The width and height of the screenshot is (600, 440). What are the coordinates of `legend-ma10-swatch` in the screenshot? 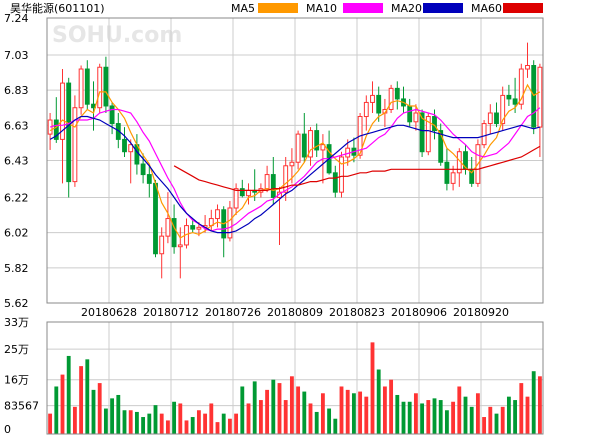 It's located at (363, 8).